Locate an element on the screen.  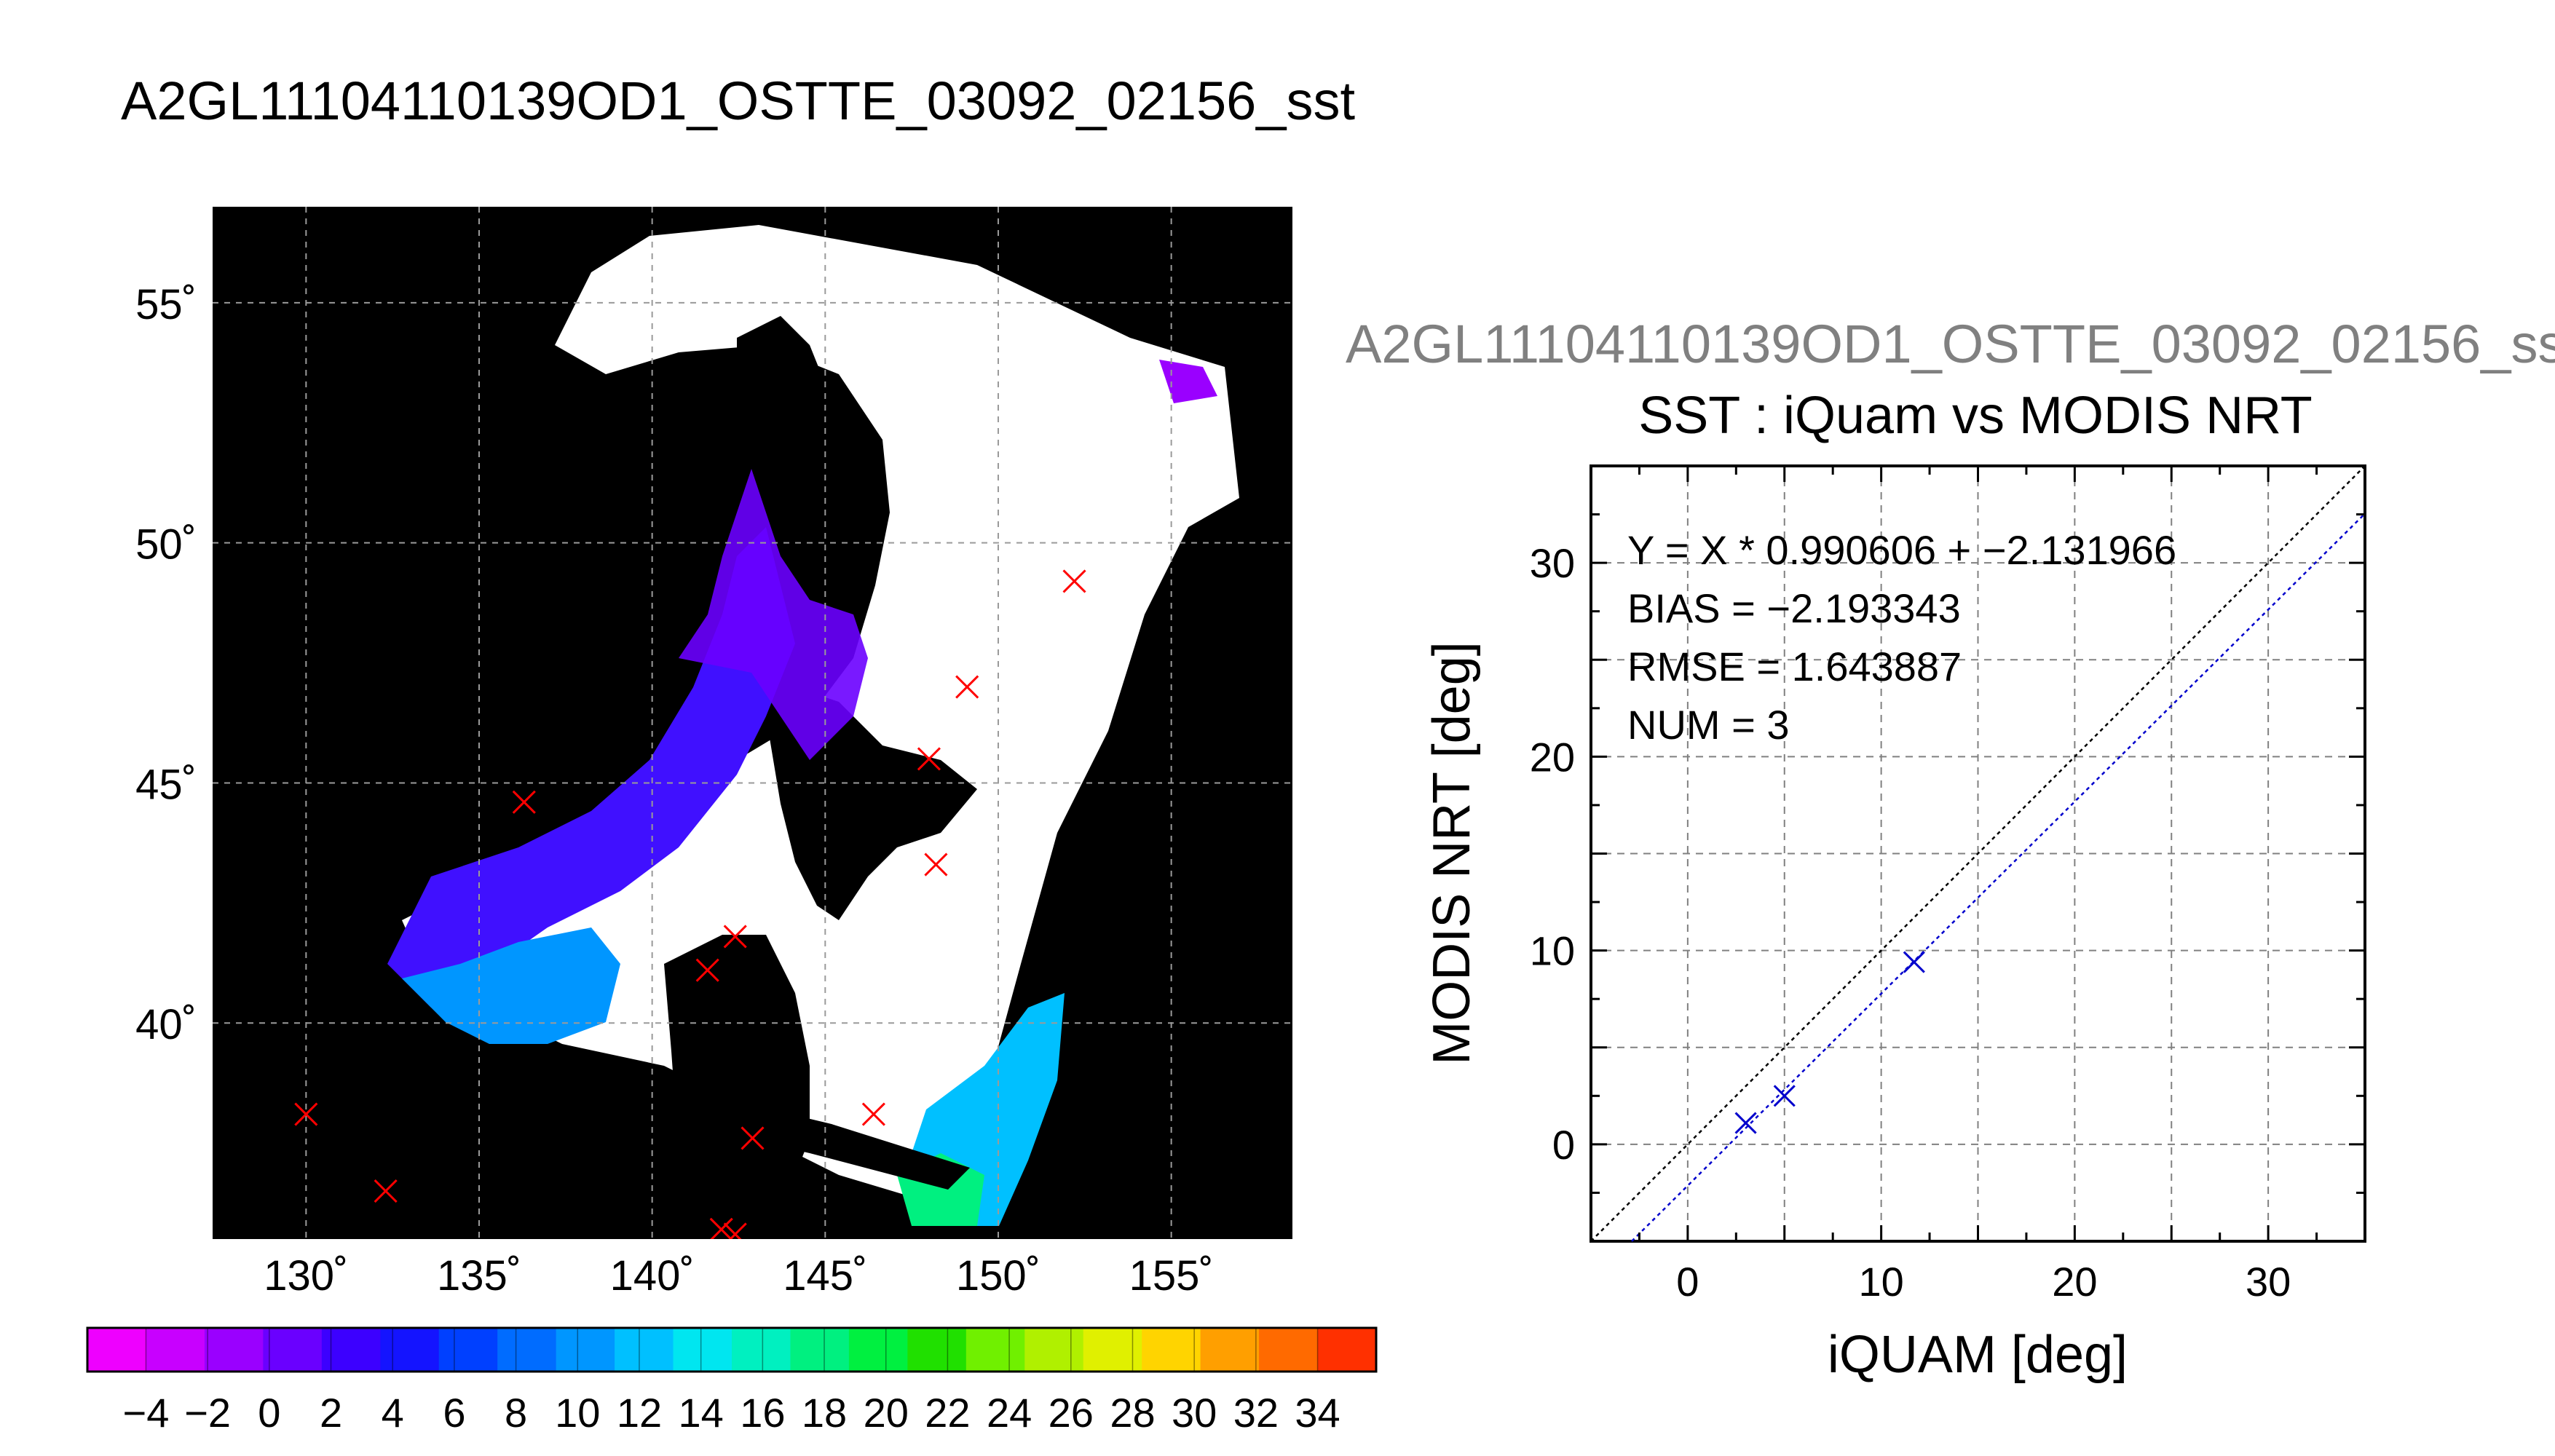
colorbar-tick-label: 26 is located at coordinates (1071, 1413).